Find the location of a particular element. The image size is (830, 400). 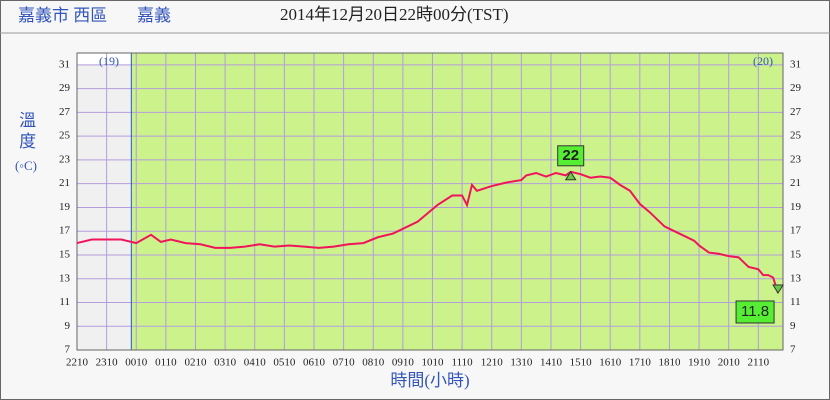

location: 嘉義市 西區 is located at coordinates (62, 15).